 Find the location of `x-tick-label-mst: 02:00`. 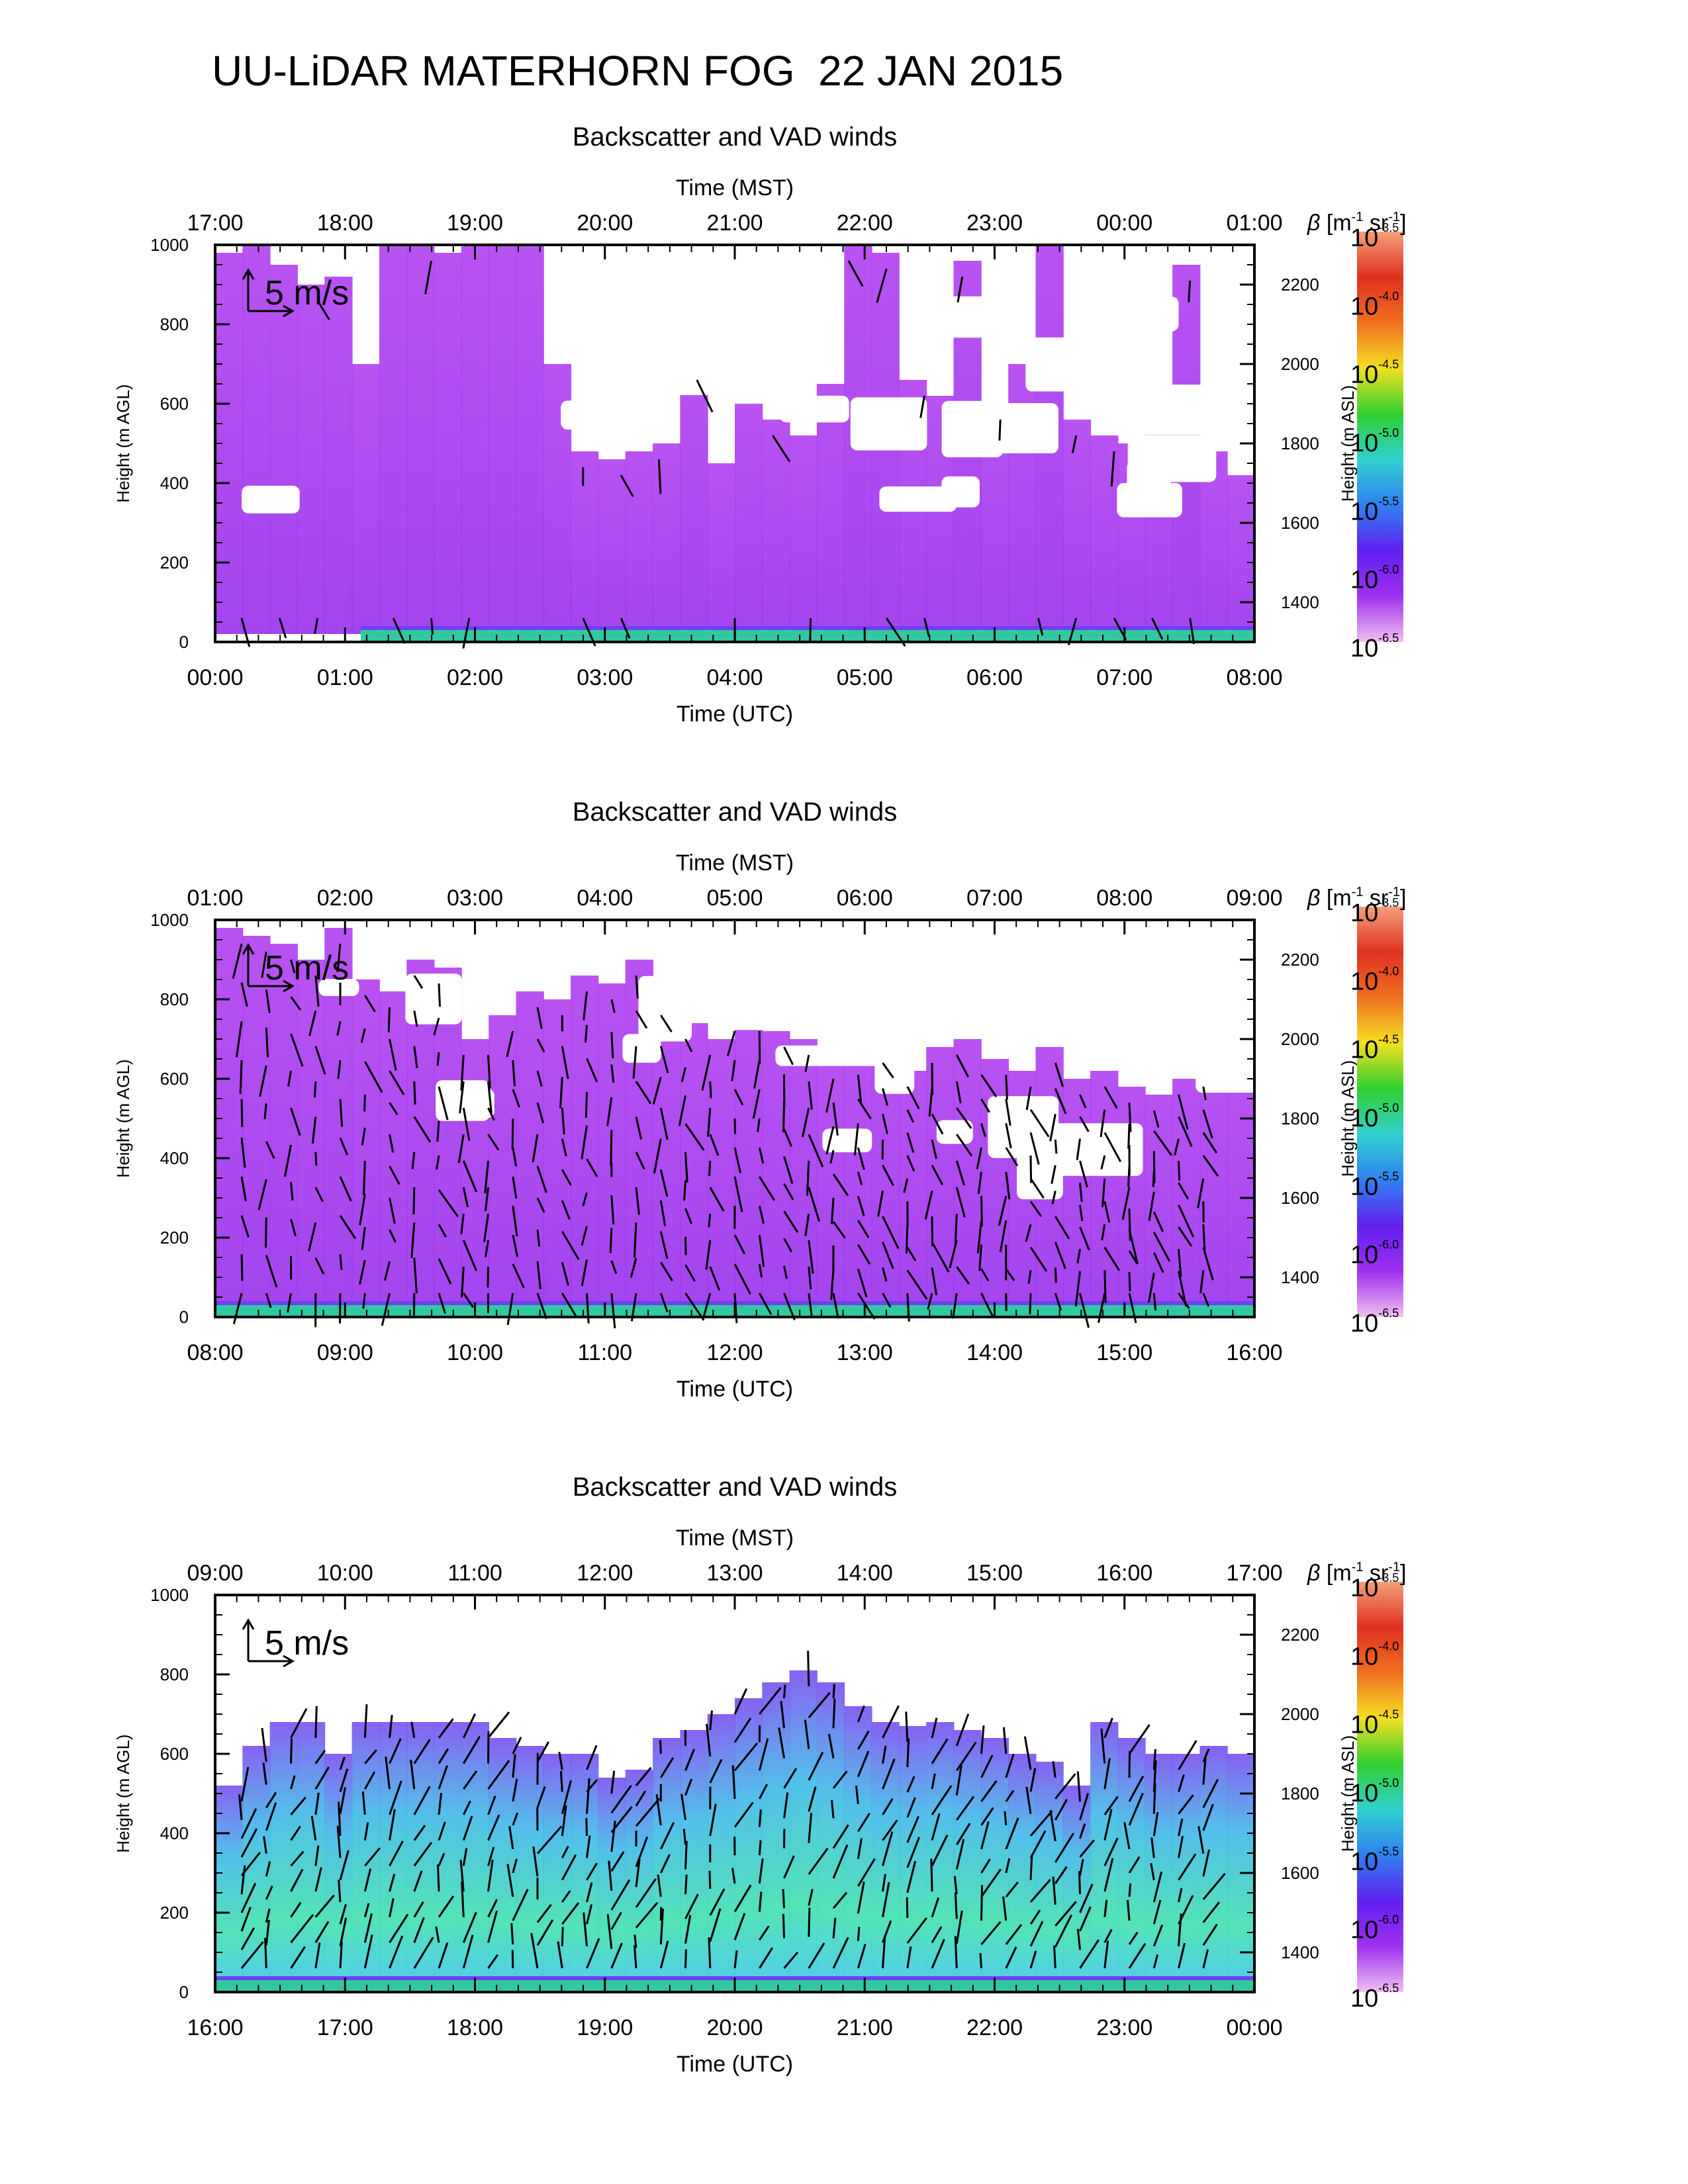

x-tick-label-mst: 02:00 is located at coordinates (345, 899).